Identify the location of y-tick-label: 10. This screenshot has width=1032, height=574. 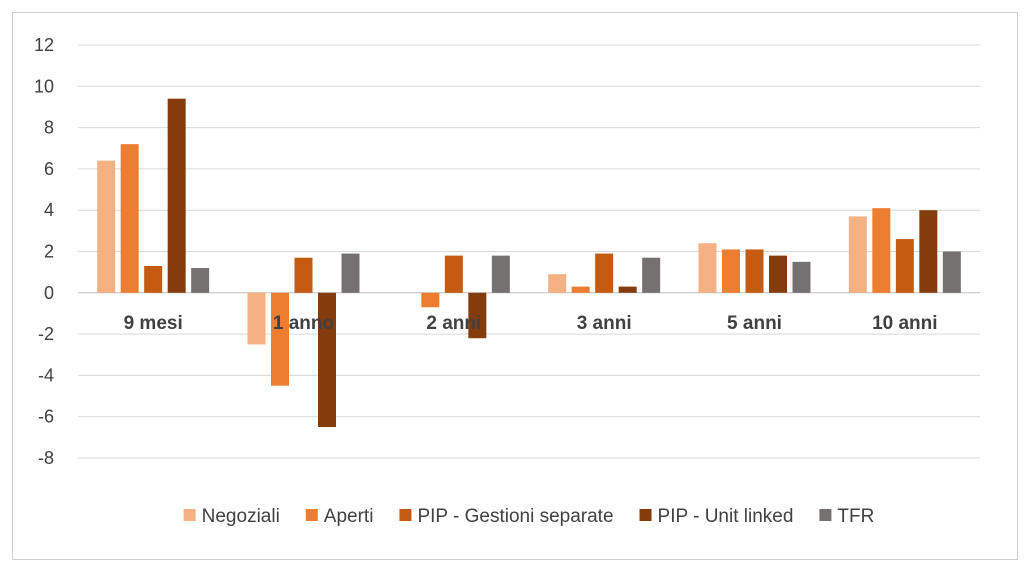
(44, 86).